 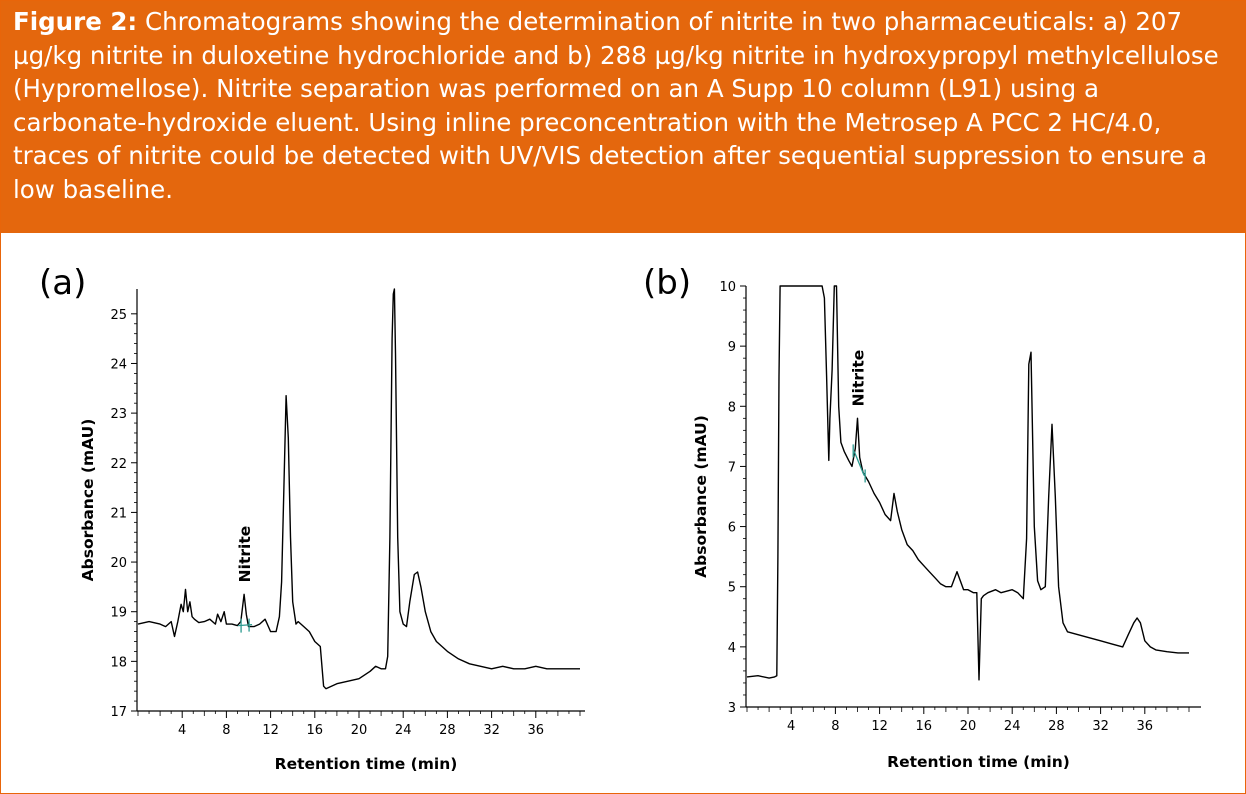 What do you see at coordinates (732, 467) in the screenshot?
I see `chart-b-y-tick-label: 7` at bounding box center [732, 467].